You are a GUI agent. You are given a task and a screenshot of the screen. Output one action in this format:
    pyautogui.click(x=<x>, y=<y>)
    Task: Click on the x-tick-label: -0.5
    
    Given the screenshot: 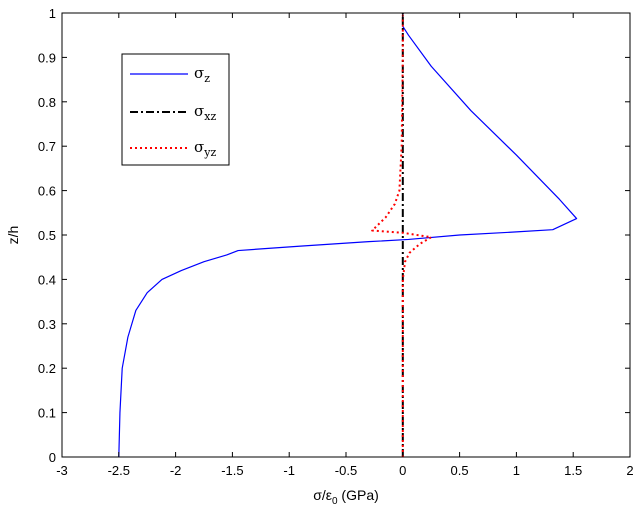 What is the action you would take?
    pyautogui.click(x=346, y=470)
    